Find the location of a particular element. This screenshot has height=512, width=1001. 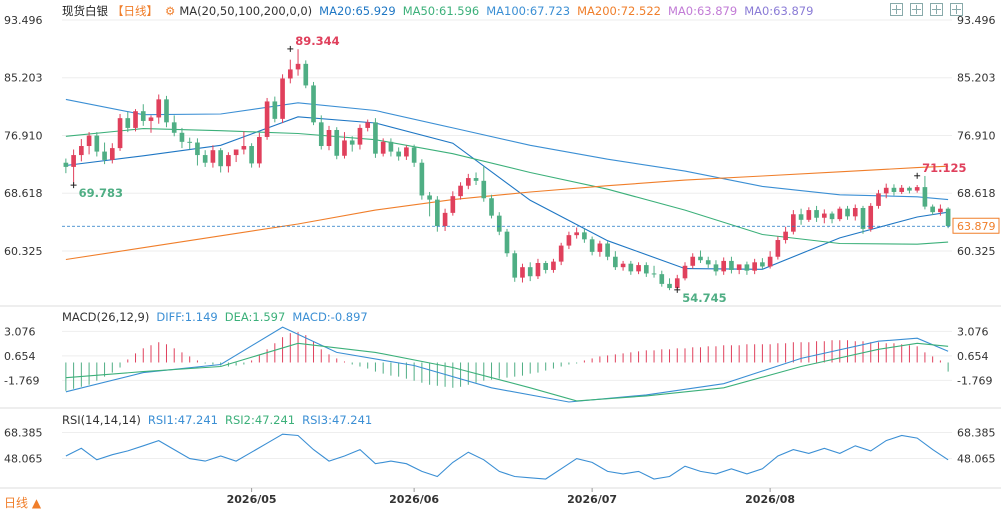

zoom-in-icon is located at coordinates (916, 9).